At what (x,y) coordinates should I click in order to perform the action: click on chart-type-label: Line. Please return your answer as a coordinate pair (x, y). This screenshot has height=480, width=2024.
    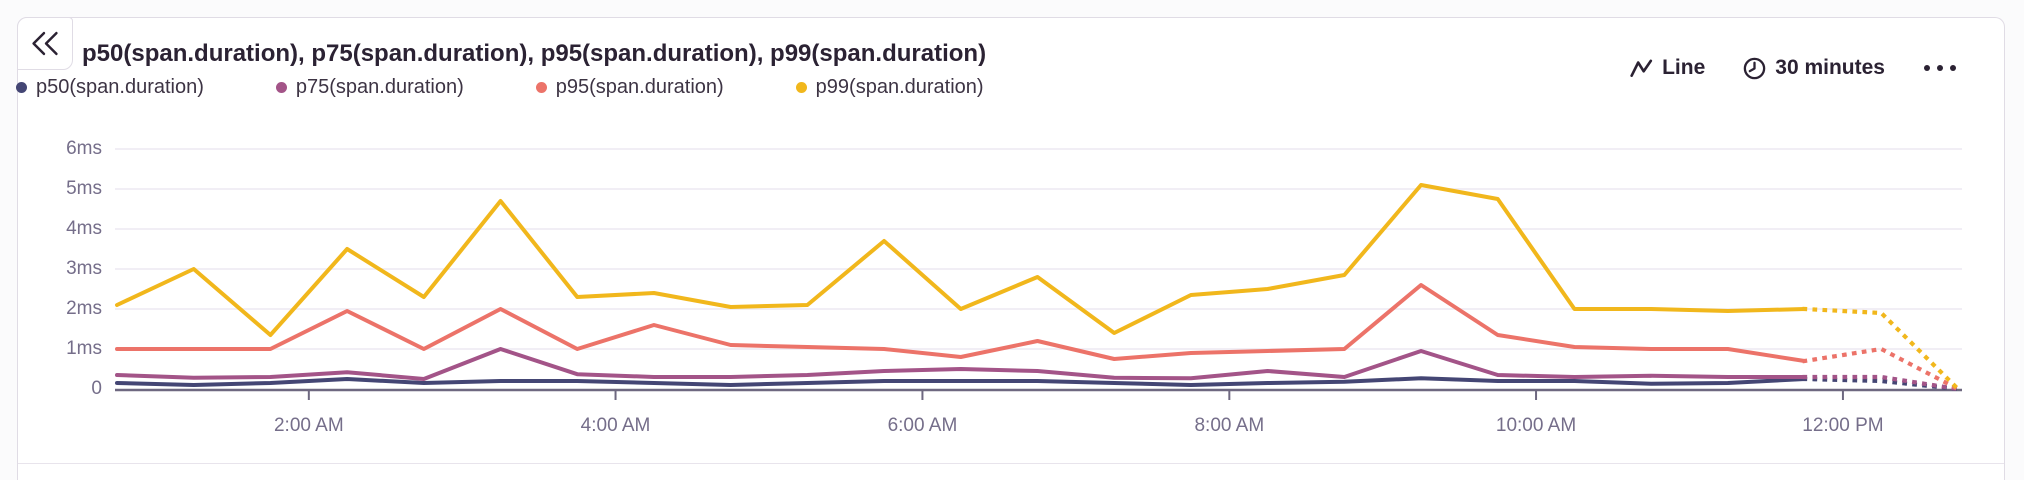
    Looking at the image, I should click on (1684, 67).